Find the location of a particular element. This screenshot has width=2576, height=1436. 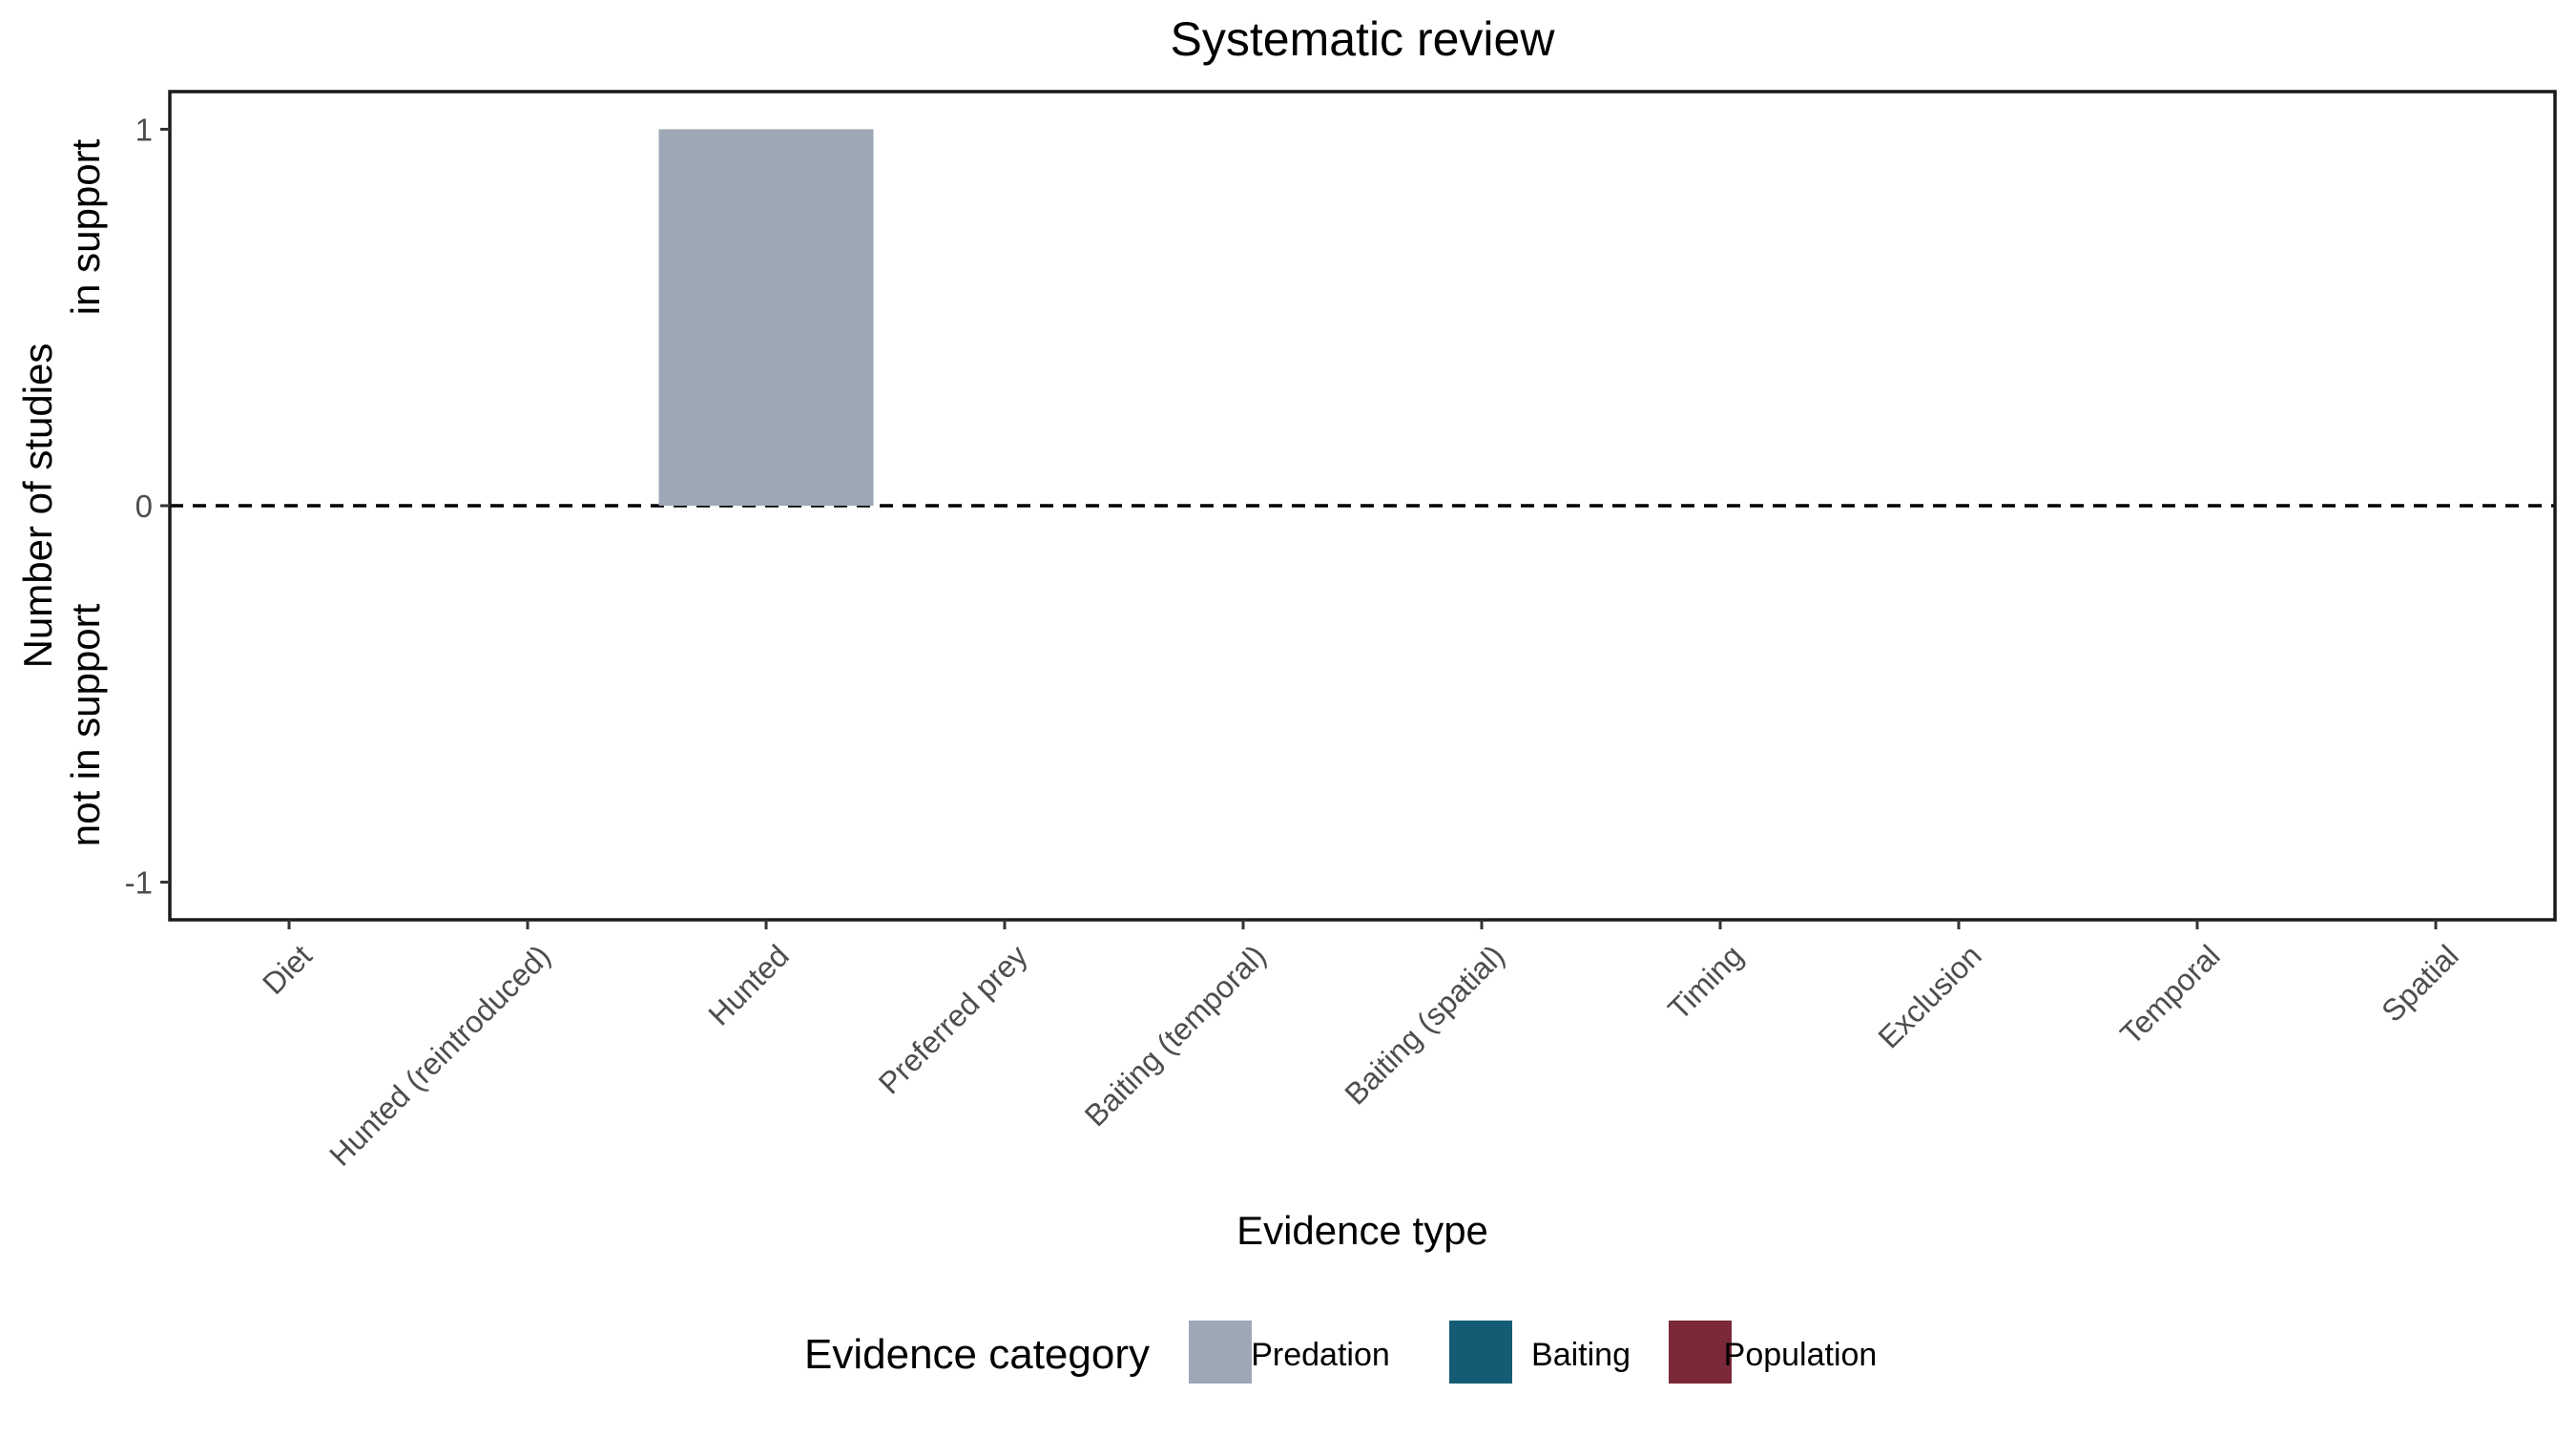

legend-key-population is located at coordinates (1700, 1352).